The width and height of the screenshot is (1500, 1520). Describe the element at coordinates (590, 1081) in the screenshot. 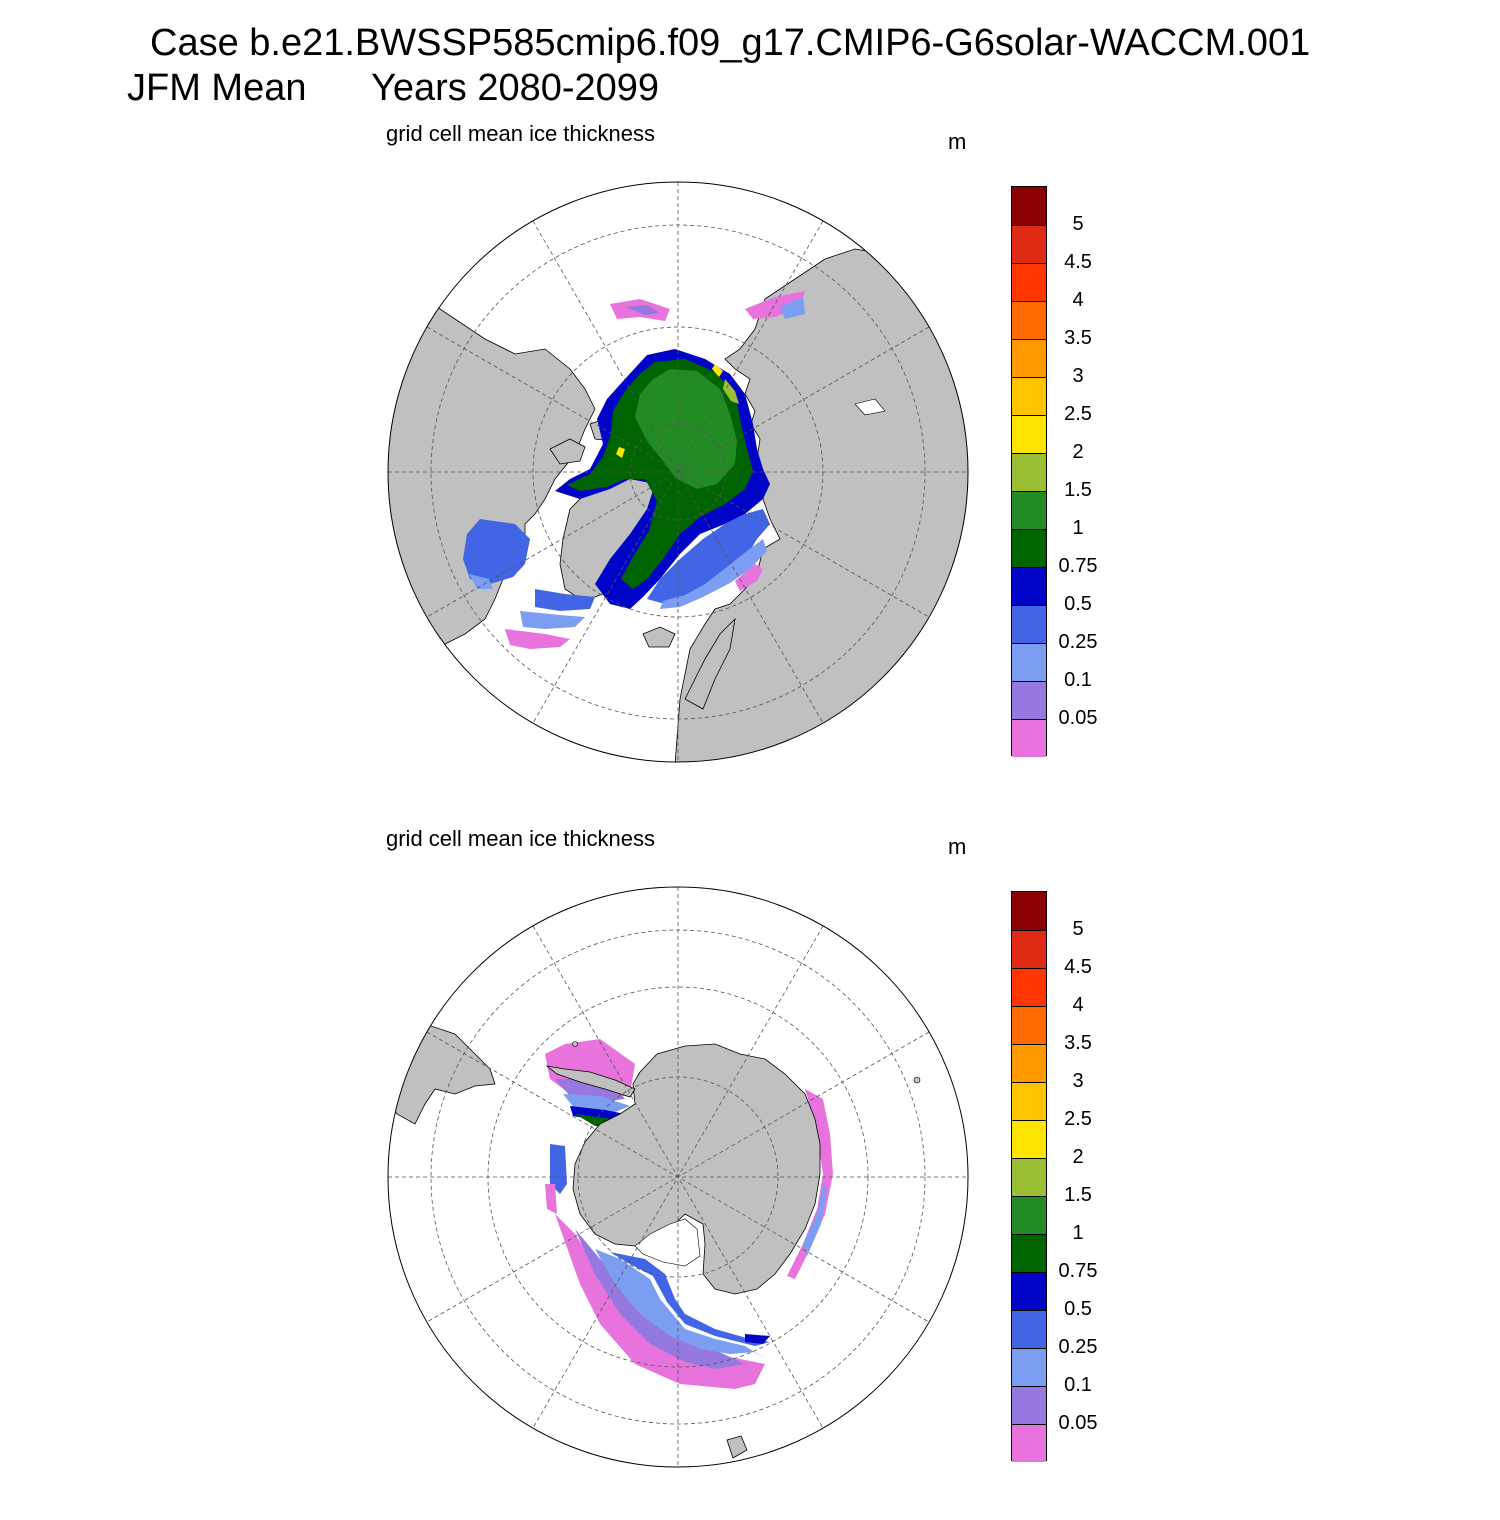

I see `antarctic-peninsula-land` at that location.